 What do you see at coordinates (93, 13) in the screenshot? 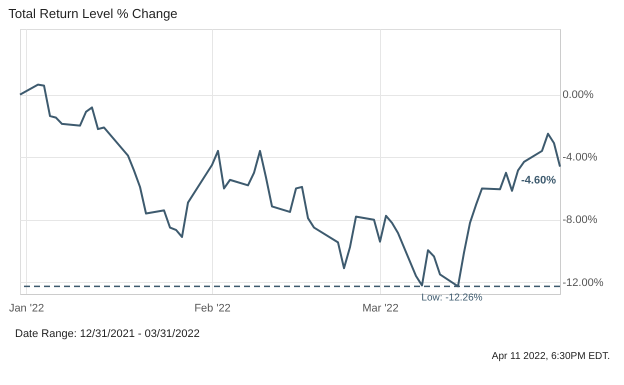
I see `chart-title: Total Return Level % Change` at bounding box center [93, 13].